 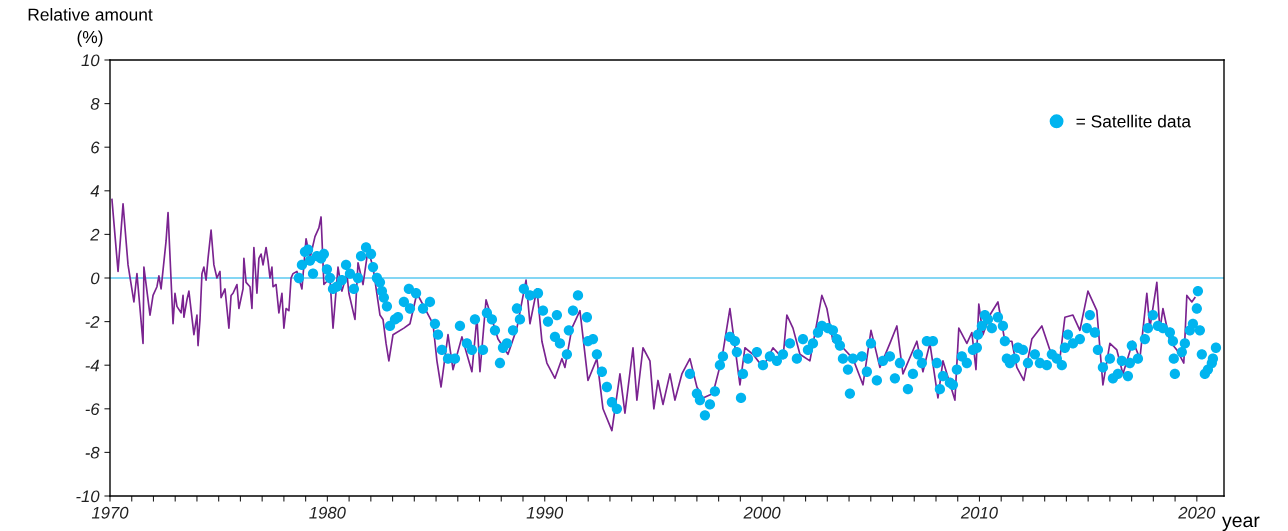 What do you see at coordinates (110, 512) in the screenshot?
I see `x-tick-label: 1970` at bounding box center [110, 512].